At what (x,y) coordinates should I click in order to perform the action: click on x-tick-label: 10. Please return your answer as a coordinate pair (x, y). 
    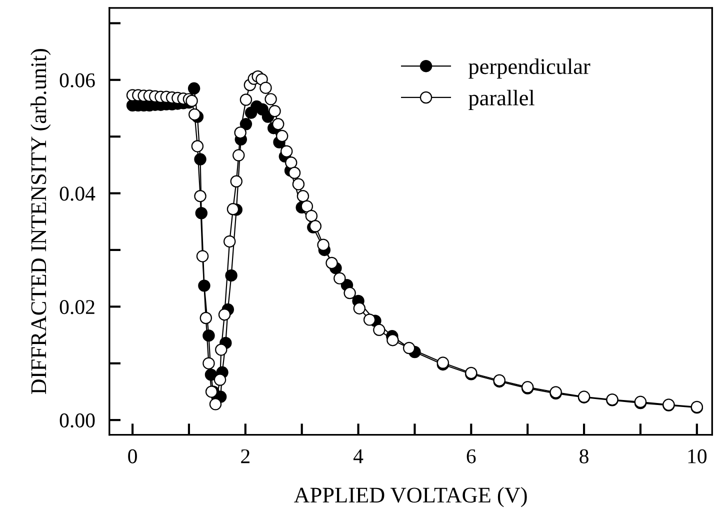
    Looking at the image, I should click on (697, 456).